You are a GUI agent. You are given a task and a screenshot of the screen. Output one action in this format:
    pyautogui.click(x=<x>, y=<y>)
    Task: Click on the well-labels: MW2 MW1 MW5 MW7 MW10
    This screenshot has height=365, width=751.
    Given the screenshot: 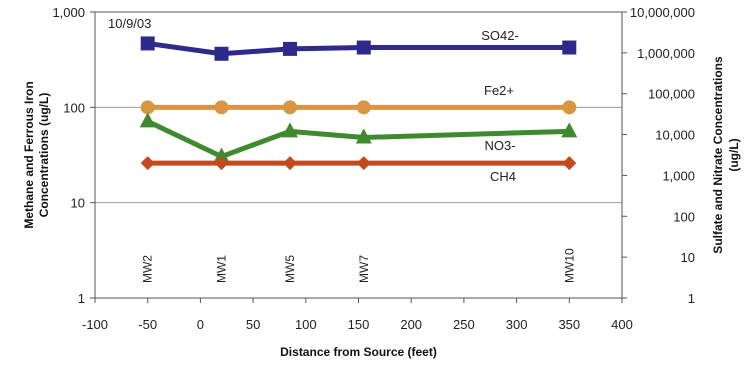 What is the action you would take?
    pyautogui.click(x=359, y=265)
    